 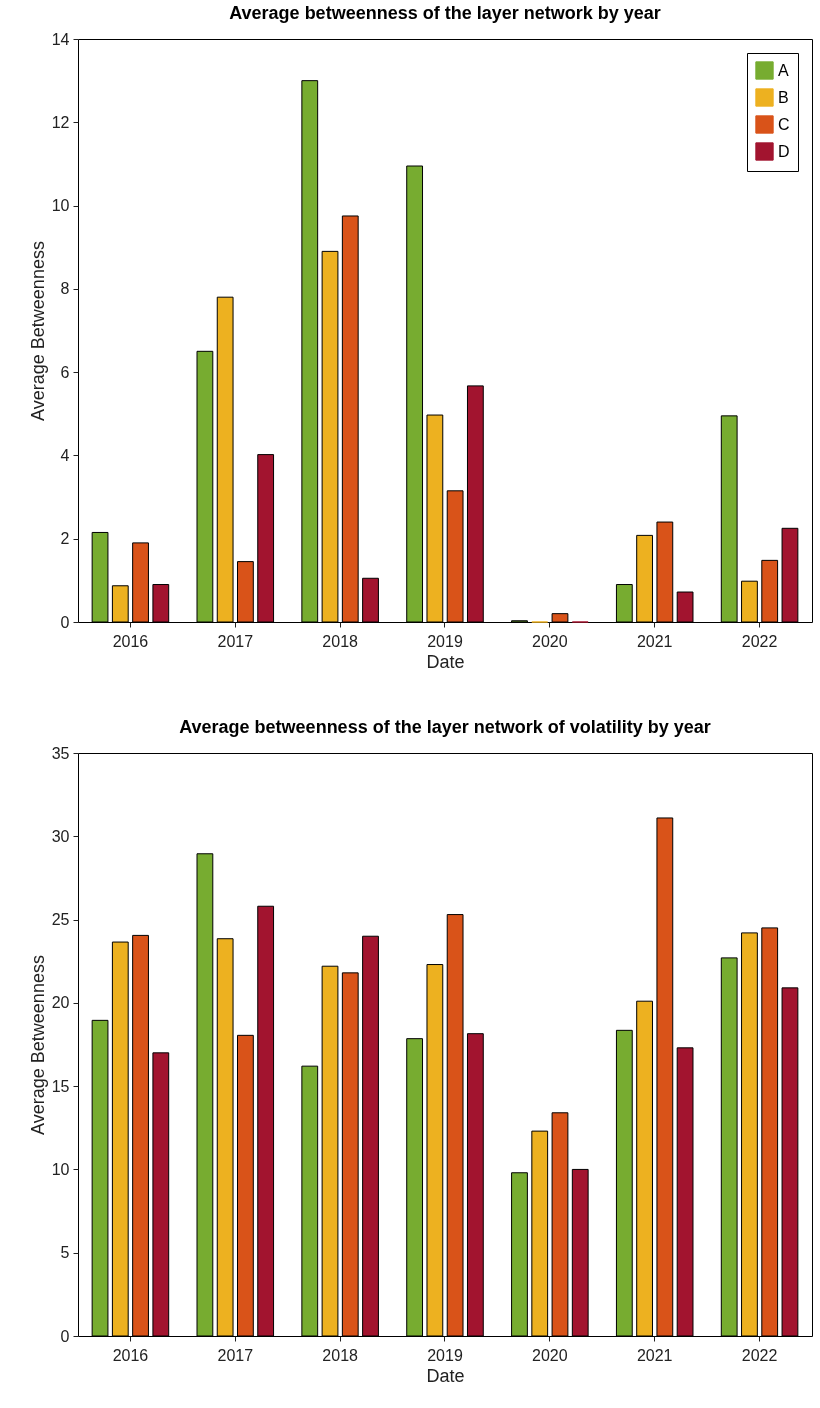 What do you see at coordinates (65, 1253) in the screenshot?
I see `y-tick-label: 5` at bounding box center [65, 1253].